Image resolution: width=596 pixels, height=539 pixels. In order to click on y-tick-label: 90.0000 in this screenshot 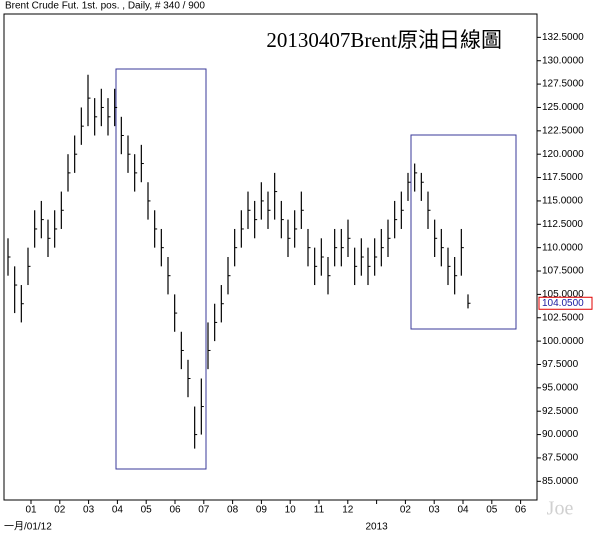, I will do `click(560, 434)`.